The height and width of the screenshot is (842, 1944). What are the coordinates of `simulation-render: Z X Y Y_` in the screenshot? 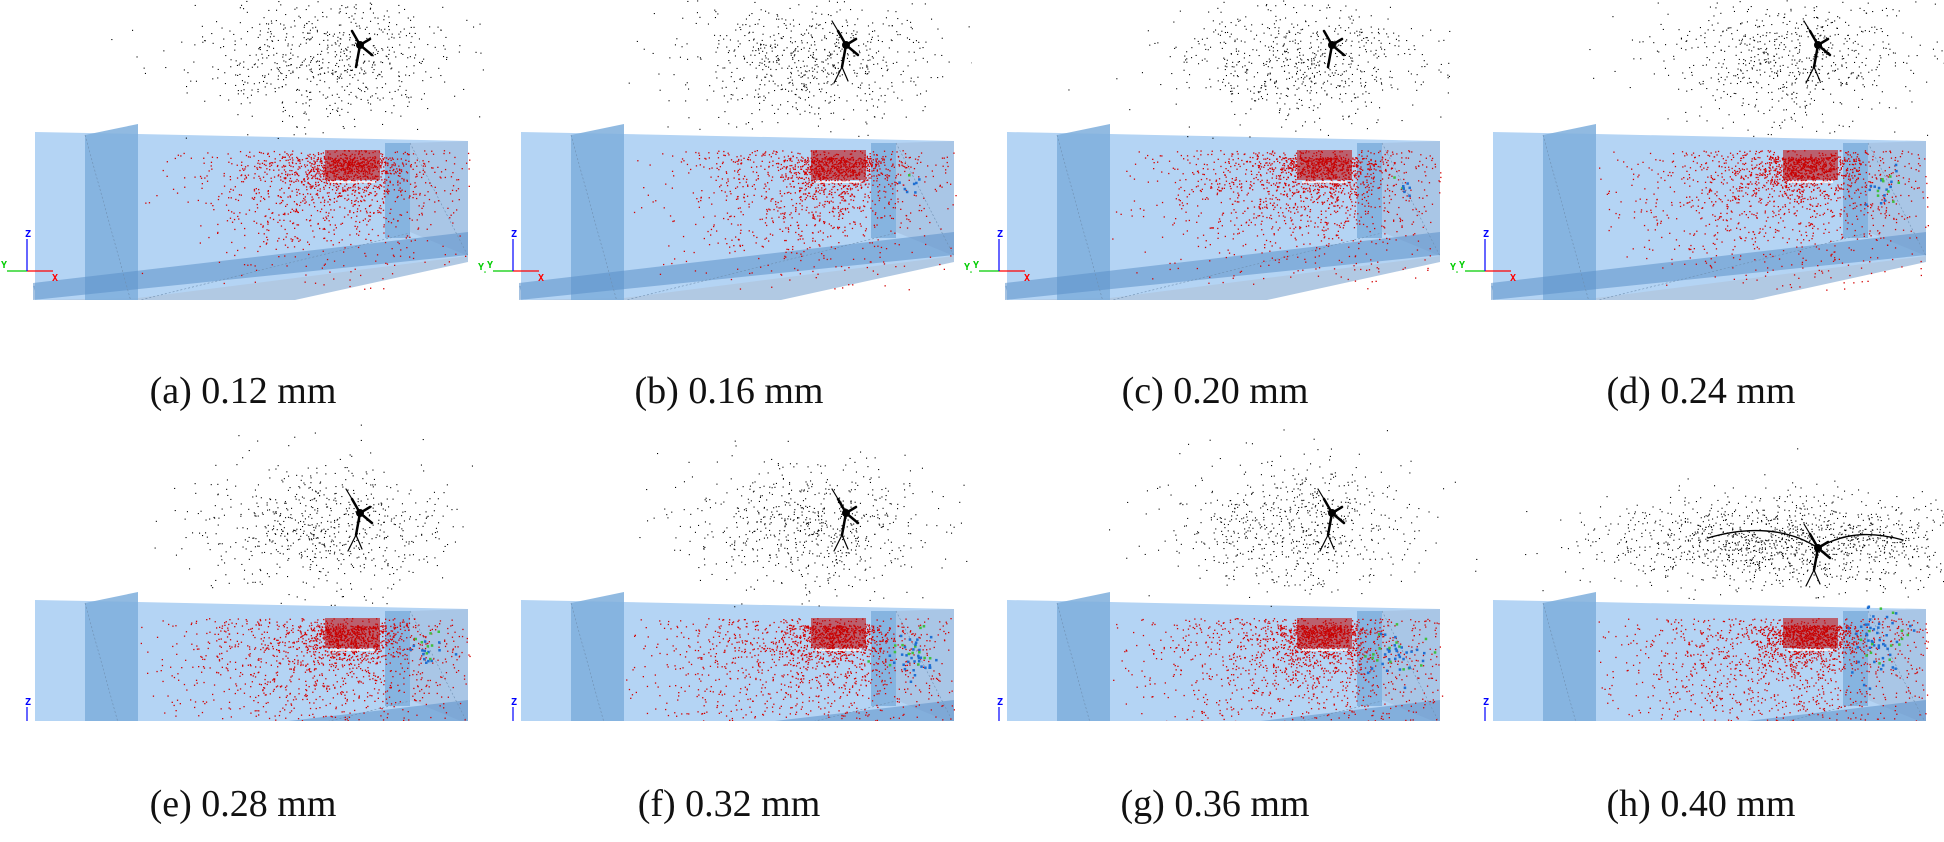 It's located at (243, 150).